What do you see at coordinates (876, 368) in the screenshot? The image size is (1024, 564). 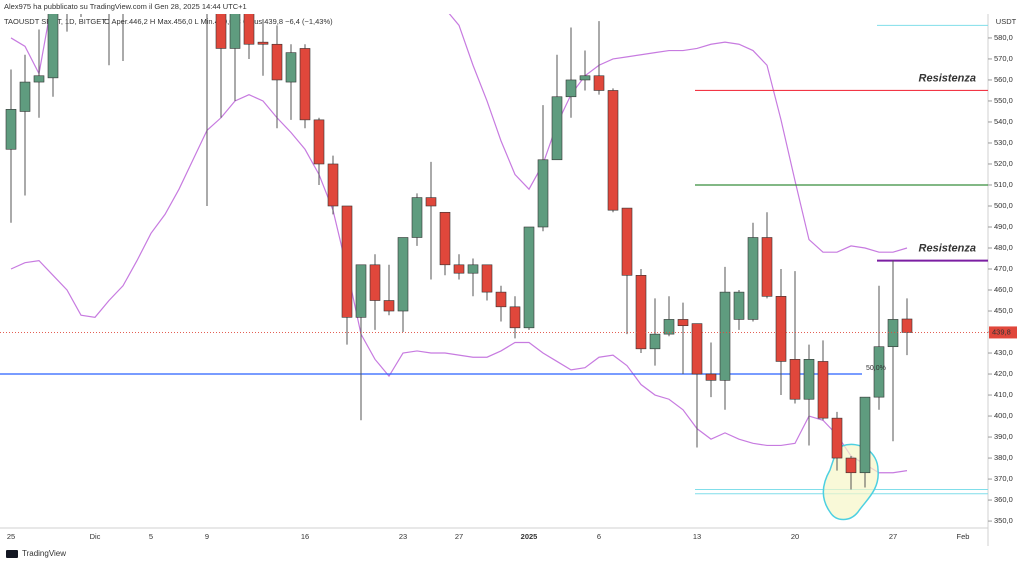 I see `level-label: 50,0%` at bounding box center [876, 368].